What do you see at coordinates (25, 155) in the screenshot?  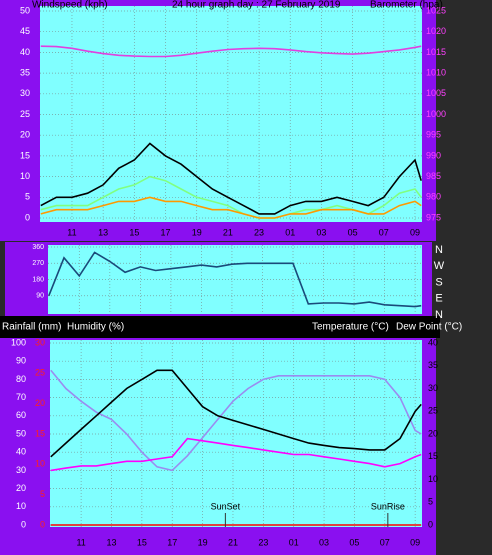 I see `y-tick-label: 15` at bounding box center [25, 155].